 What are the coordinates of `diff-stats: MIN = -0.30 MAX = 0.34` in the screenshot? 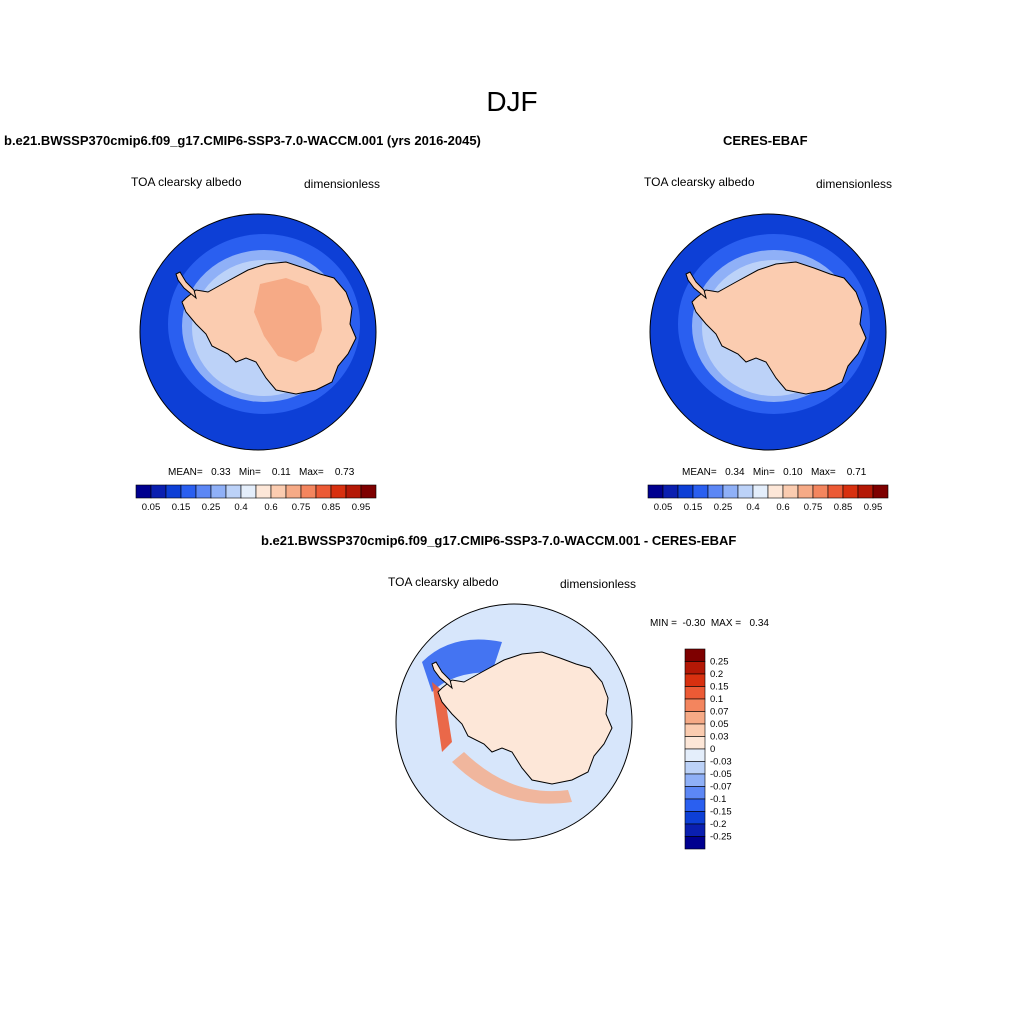 It's located at (709, 623).